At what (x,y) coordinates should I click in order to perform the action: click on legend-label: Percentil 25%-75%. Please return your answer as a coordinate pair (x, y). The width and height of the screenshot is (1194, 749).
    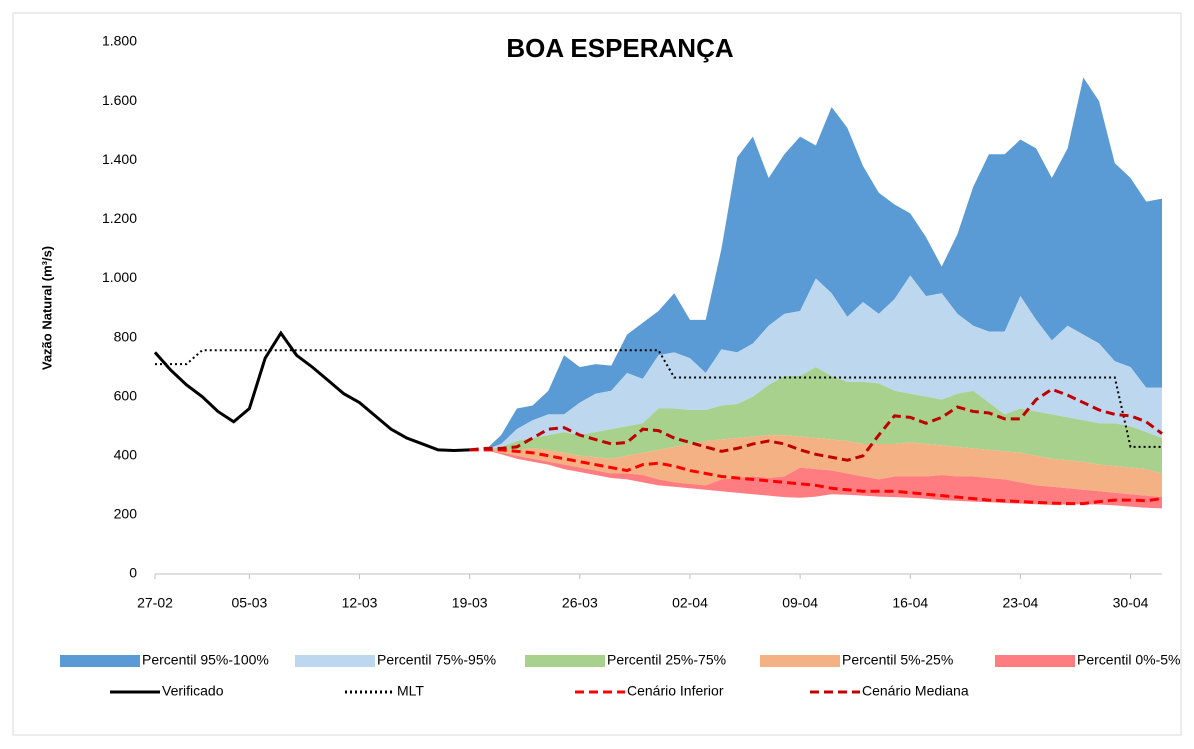
    Looking at the image, I should click on (666, 660).